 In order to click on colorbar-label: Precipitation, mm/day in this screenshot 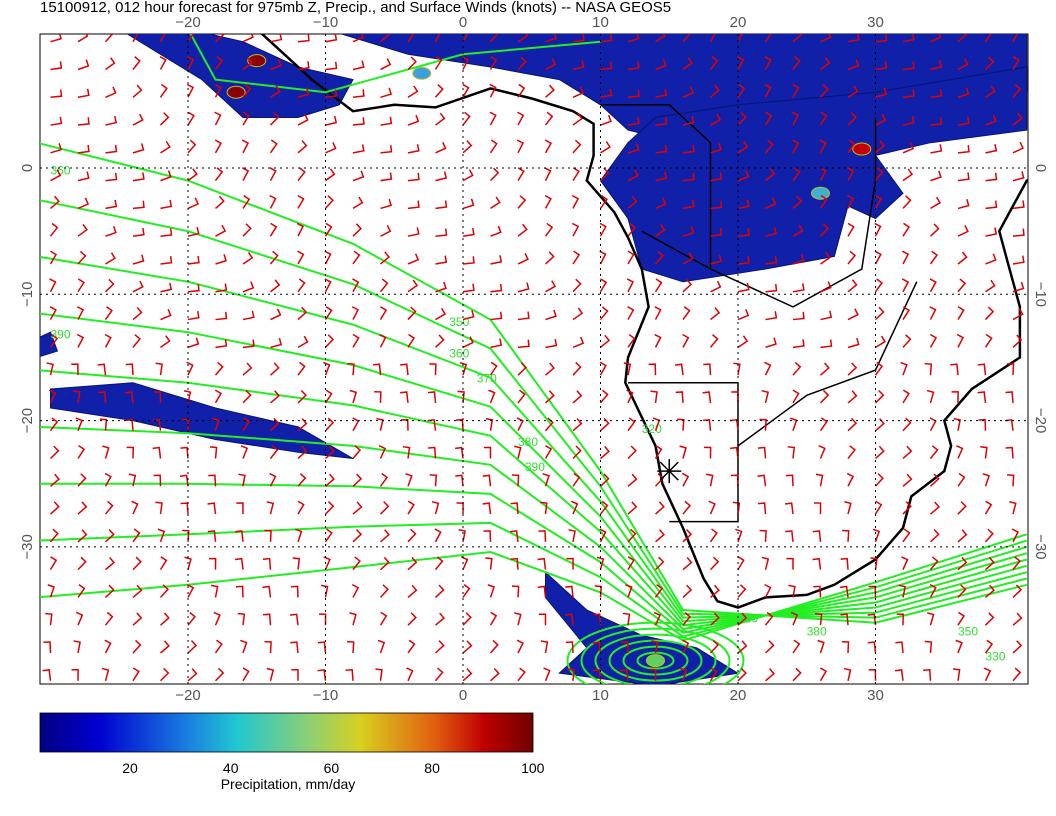, I will do `click(288, 784)`.